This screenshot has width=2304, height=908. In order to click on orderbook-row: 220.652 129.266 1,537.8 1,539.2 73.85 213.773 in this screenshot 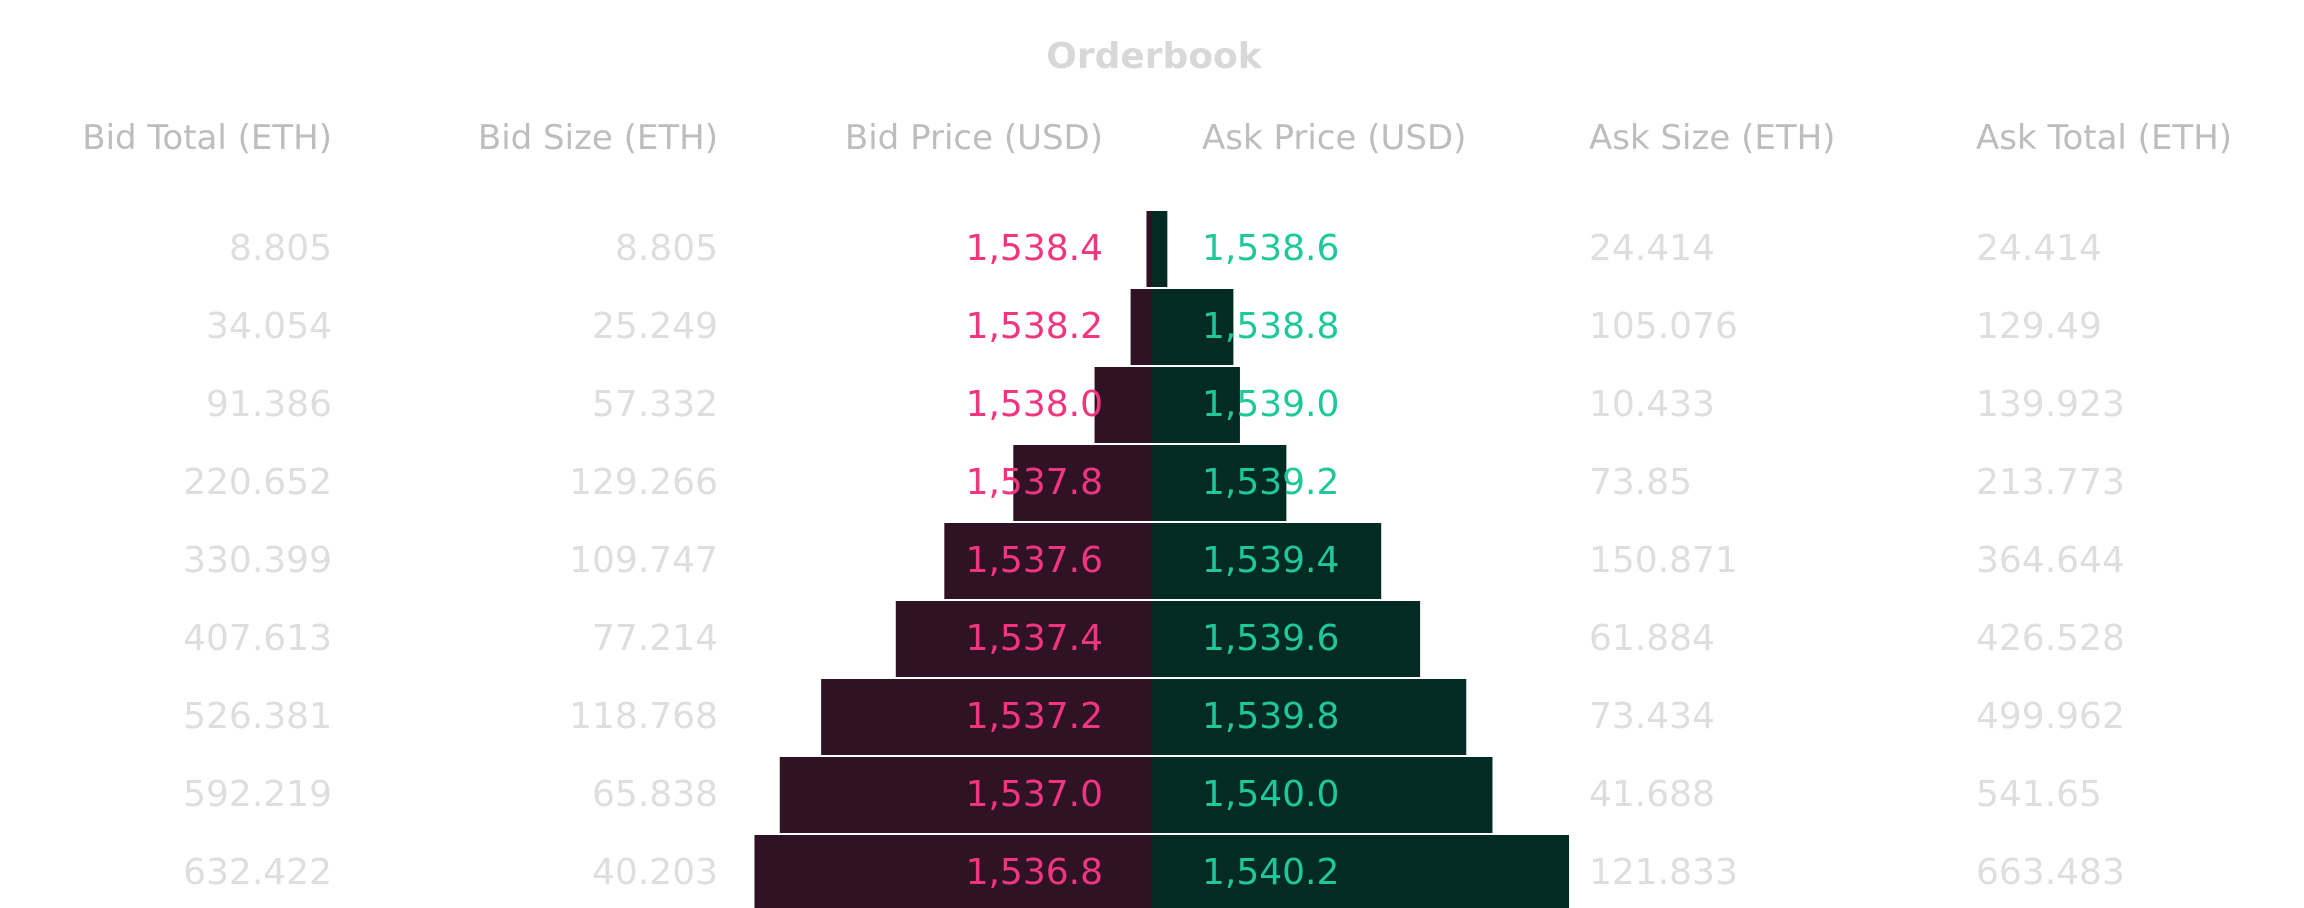, I will do `click(1154, 482)`.